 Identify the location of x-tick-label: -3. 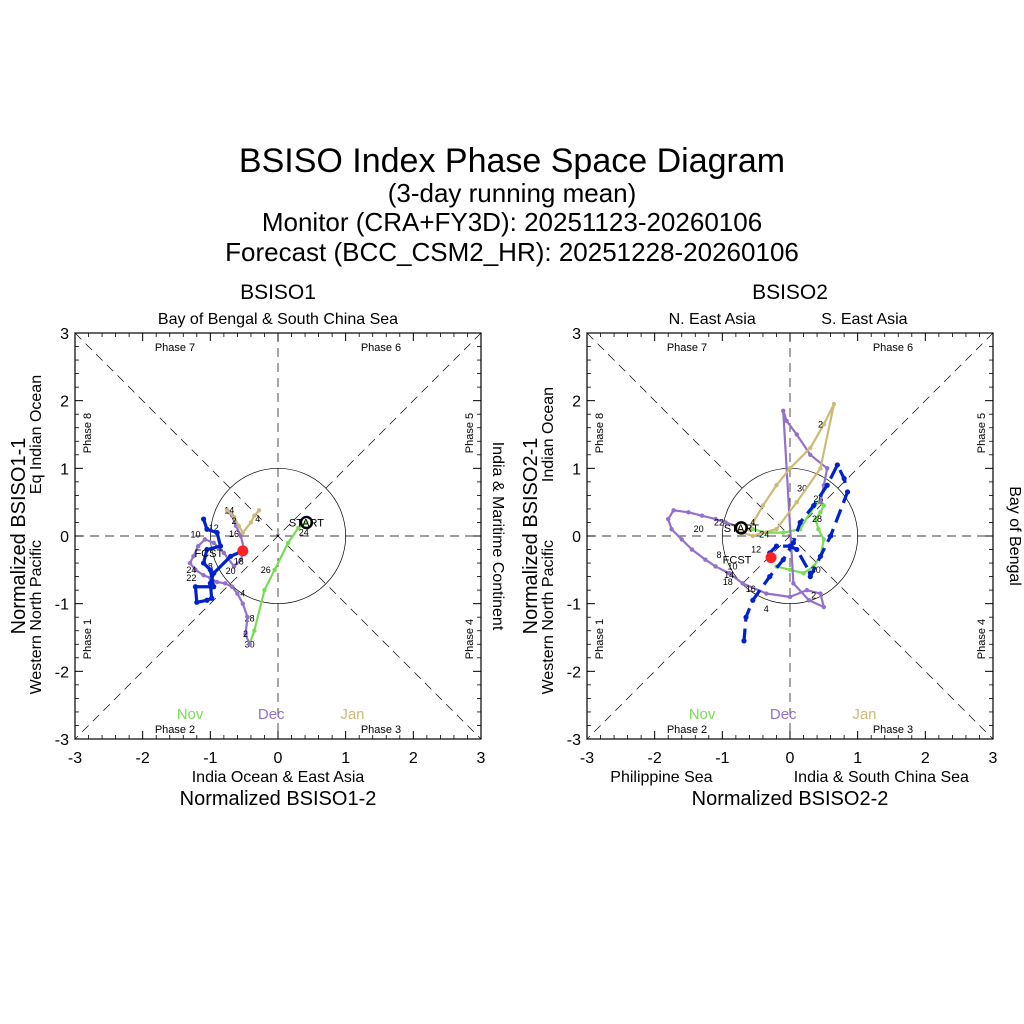
(75, 758).